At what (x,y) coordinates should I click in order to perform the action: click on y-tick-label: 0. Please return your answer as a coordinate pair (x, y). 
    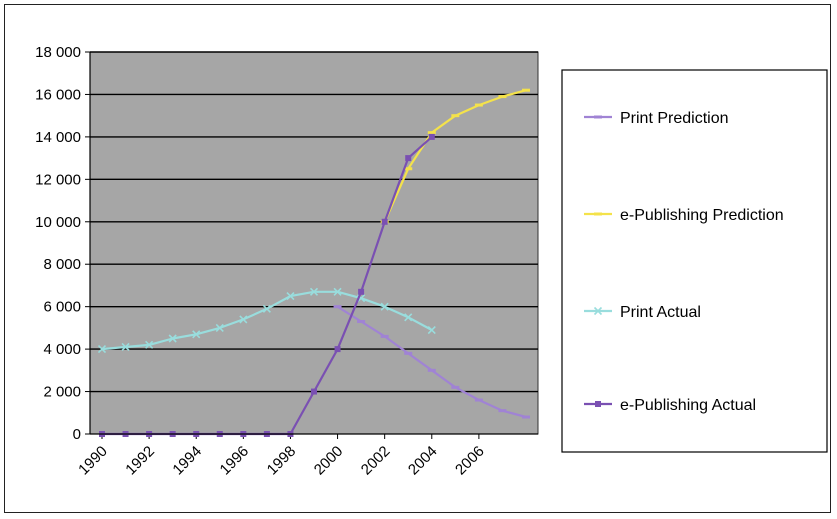
    Looking at the image, I should click on (77, 434).